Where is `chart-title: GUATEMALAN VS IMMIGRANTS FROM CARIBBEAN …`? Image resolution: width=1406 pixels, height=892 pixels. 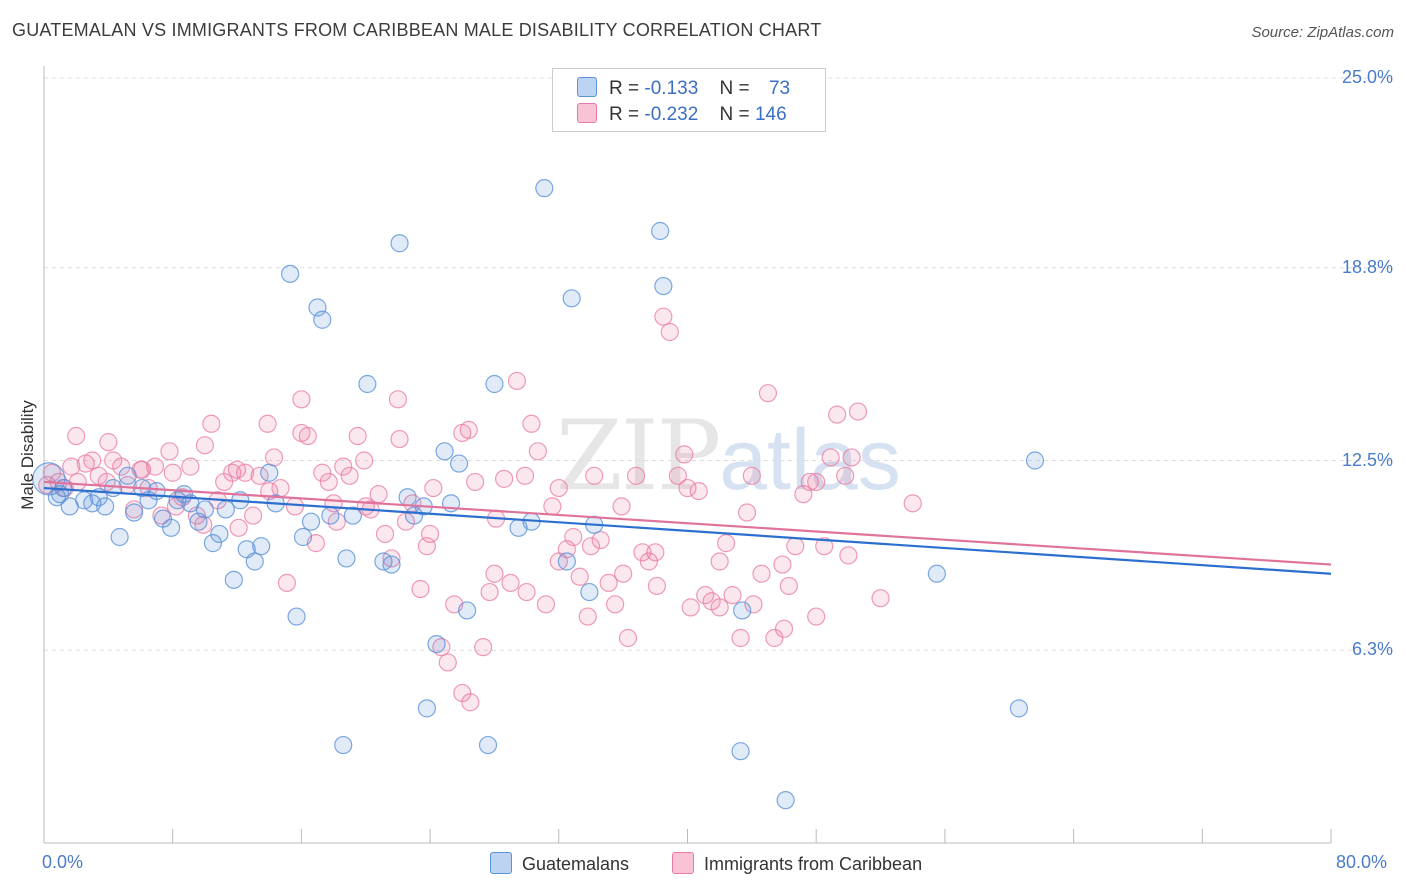 chart-title: GUATEMALAN VS IMMIGRANTS FROM CARIBBEAN … is located at coordinates (417, 30).